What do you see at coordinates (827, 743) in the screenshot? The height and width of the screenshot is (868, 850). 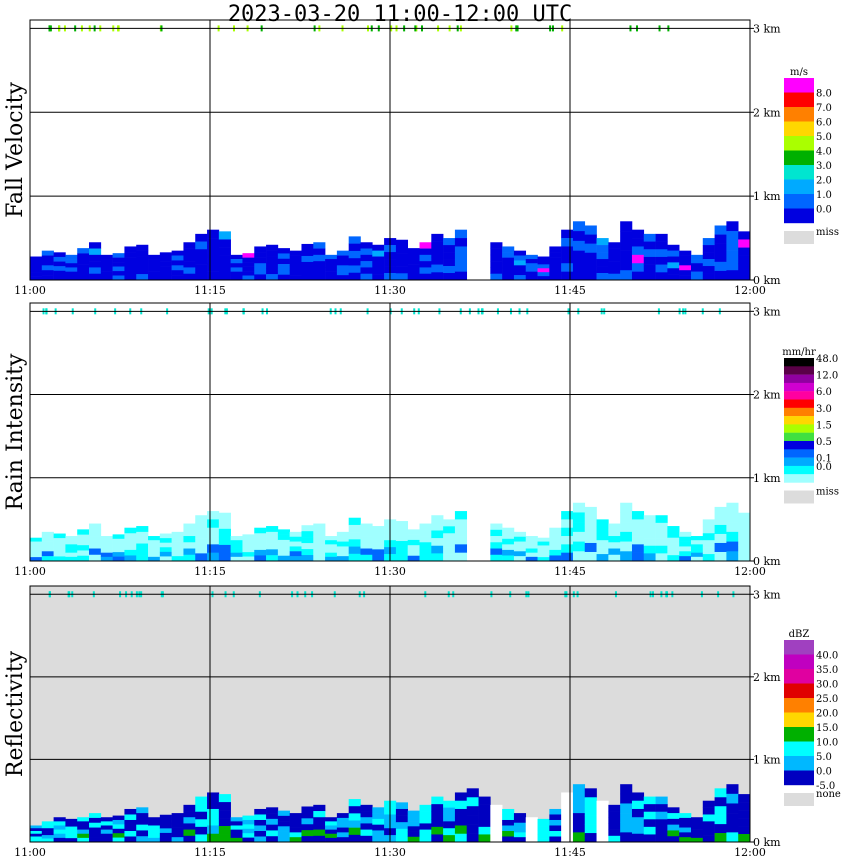 I see `legend-label: 10.0` at bounding box center [827, 743].